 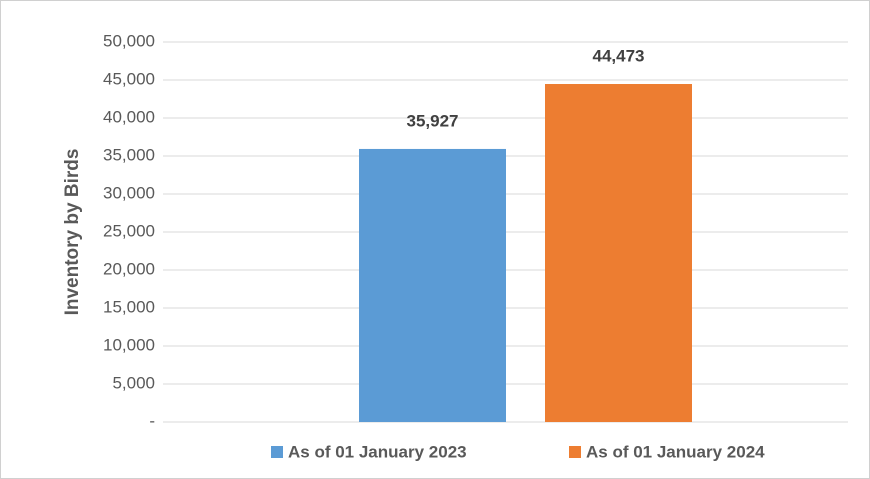 I want to click on y-tick-label: 15,000, so click(x=129, y=306).